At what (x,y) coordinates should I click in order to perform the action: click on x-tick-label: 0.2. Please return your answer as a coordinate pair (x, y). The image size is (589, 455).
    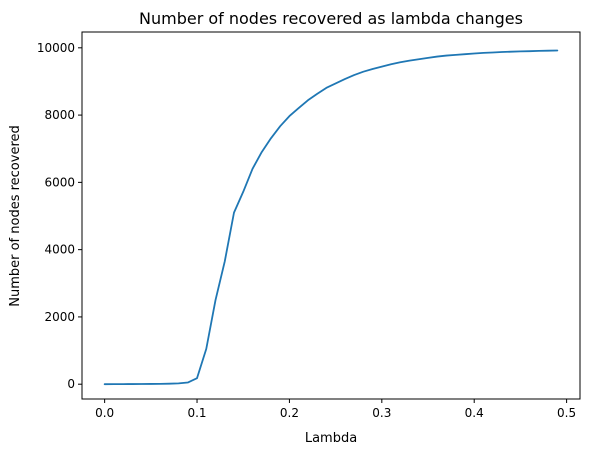
    Looking at the image, I should click on (289, 413).